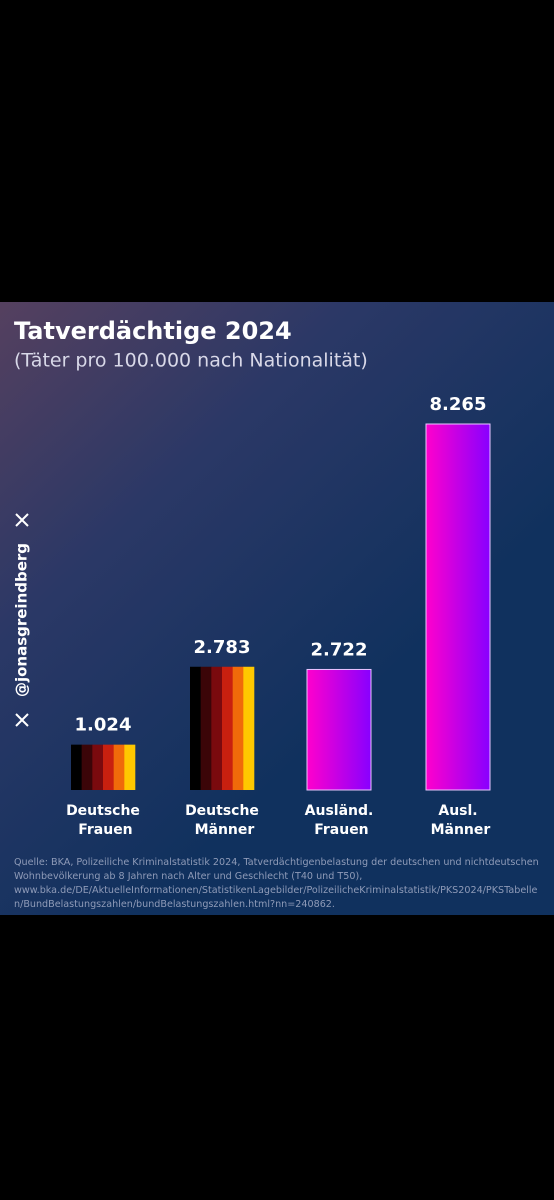 The image size is (554, 1200). What do you see at coordinates (458, 404) in the screenshot?
I see `value-label: 8.265` at bounding box center [458, 404].